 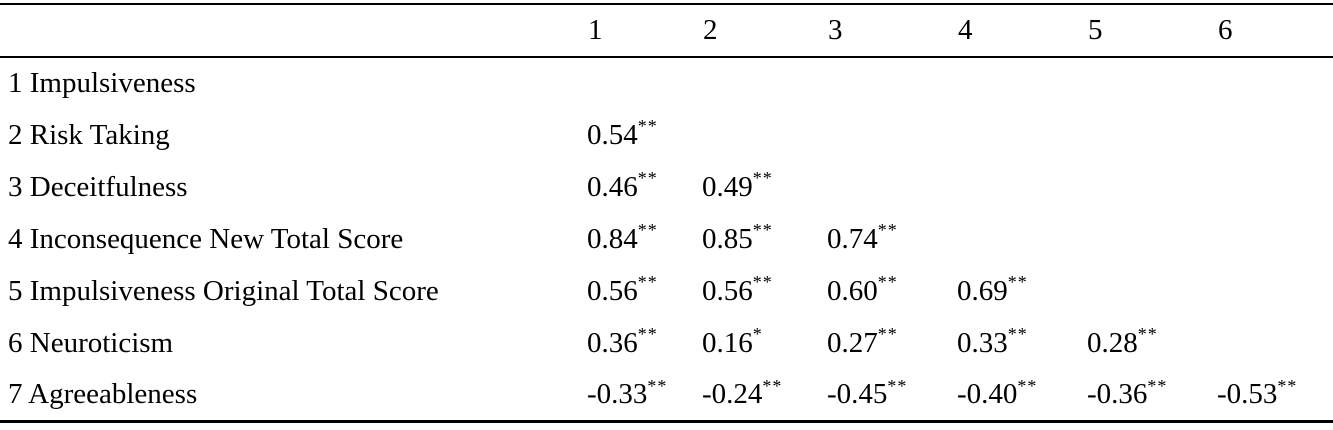 What do you see at coordinates (103, 393) in the screenshot?
I see `row-label: 7 Agreeableness` at bounding box center [103, 393].